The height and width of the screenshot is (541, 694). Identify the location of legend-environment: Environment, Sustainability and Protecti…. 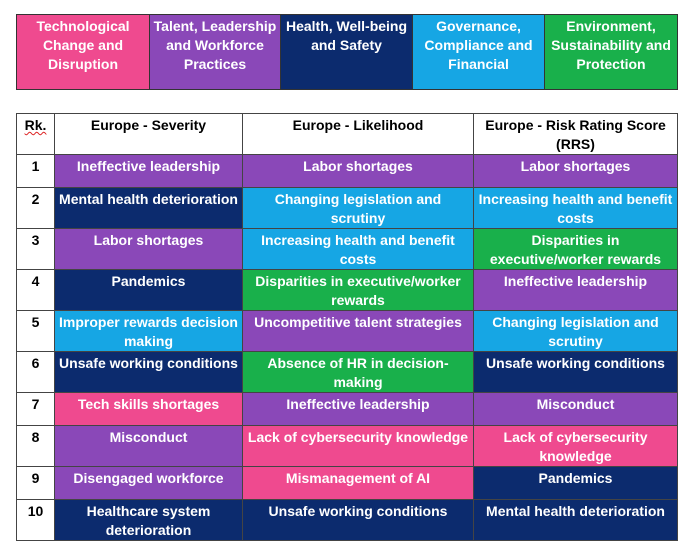
(611, 52).